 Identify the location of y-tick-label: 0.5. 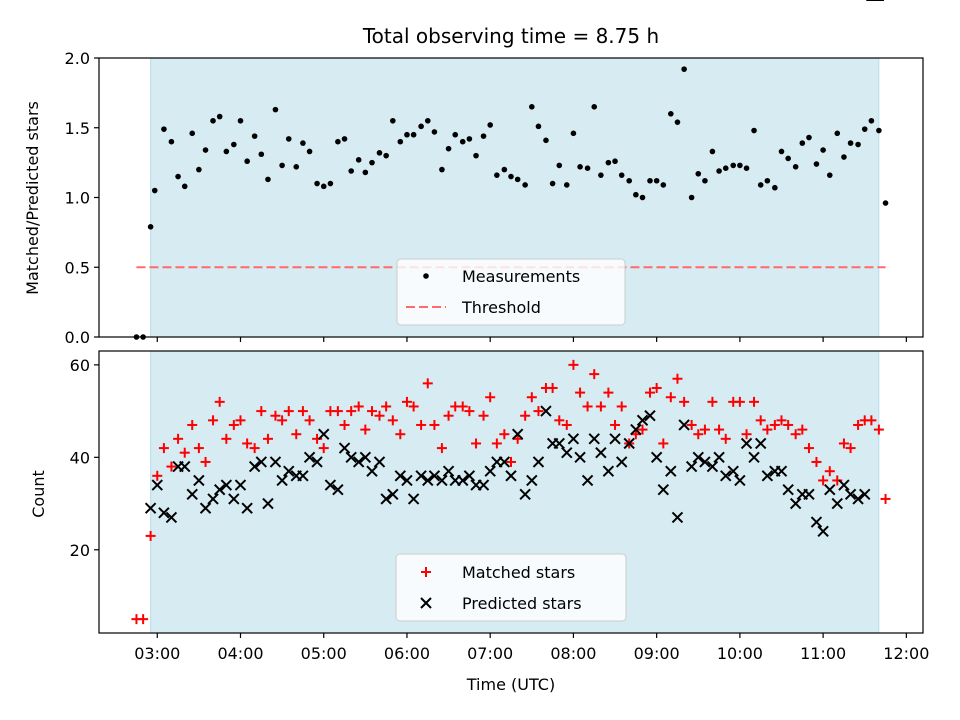
(77, 267).